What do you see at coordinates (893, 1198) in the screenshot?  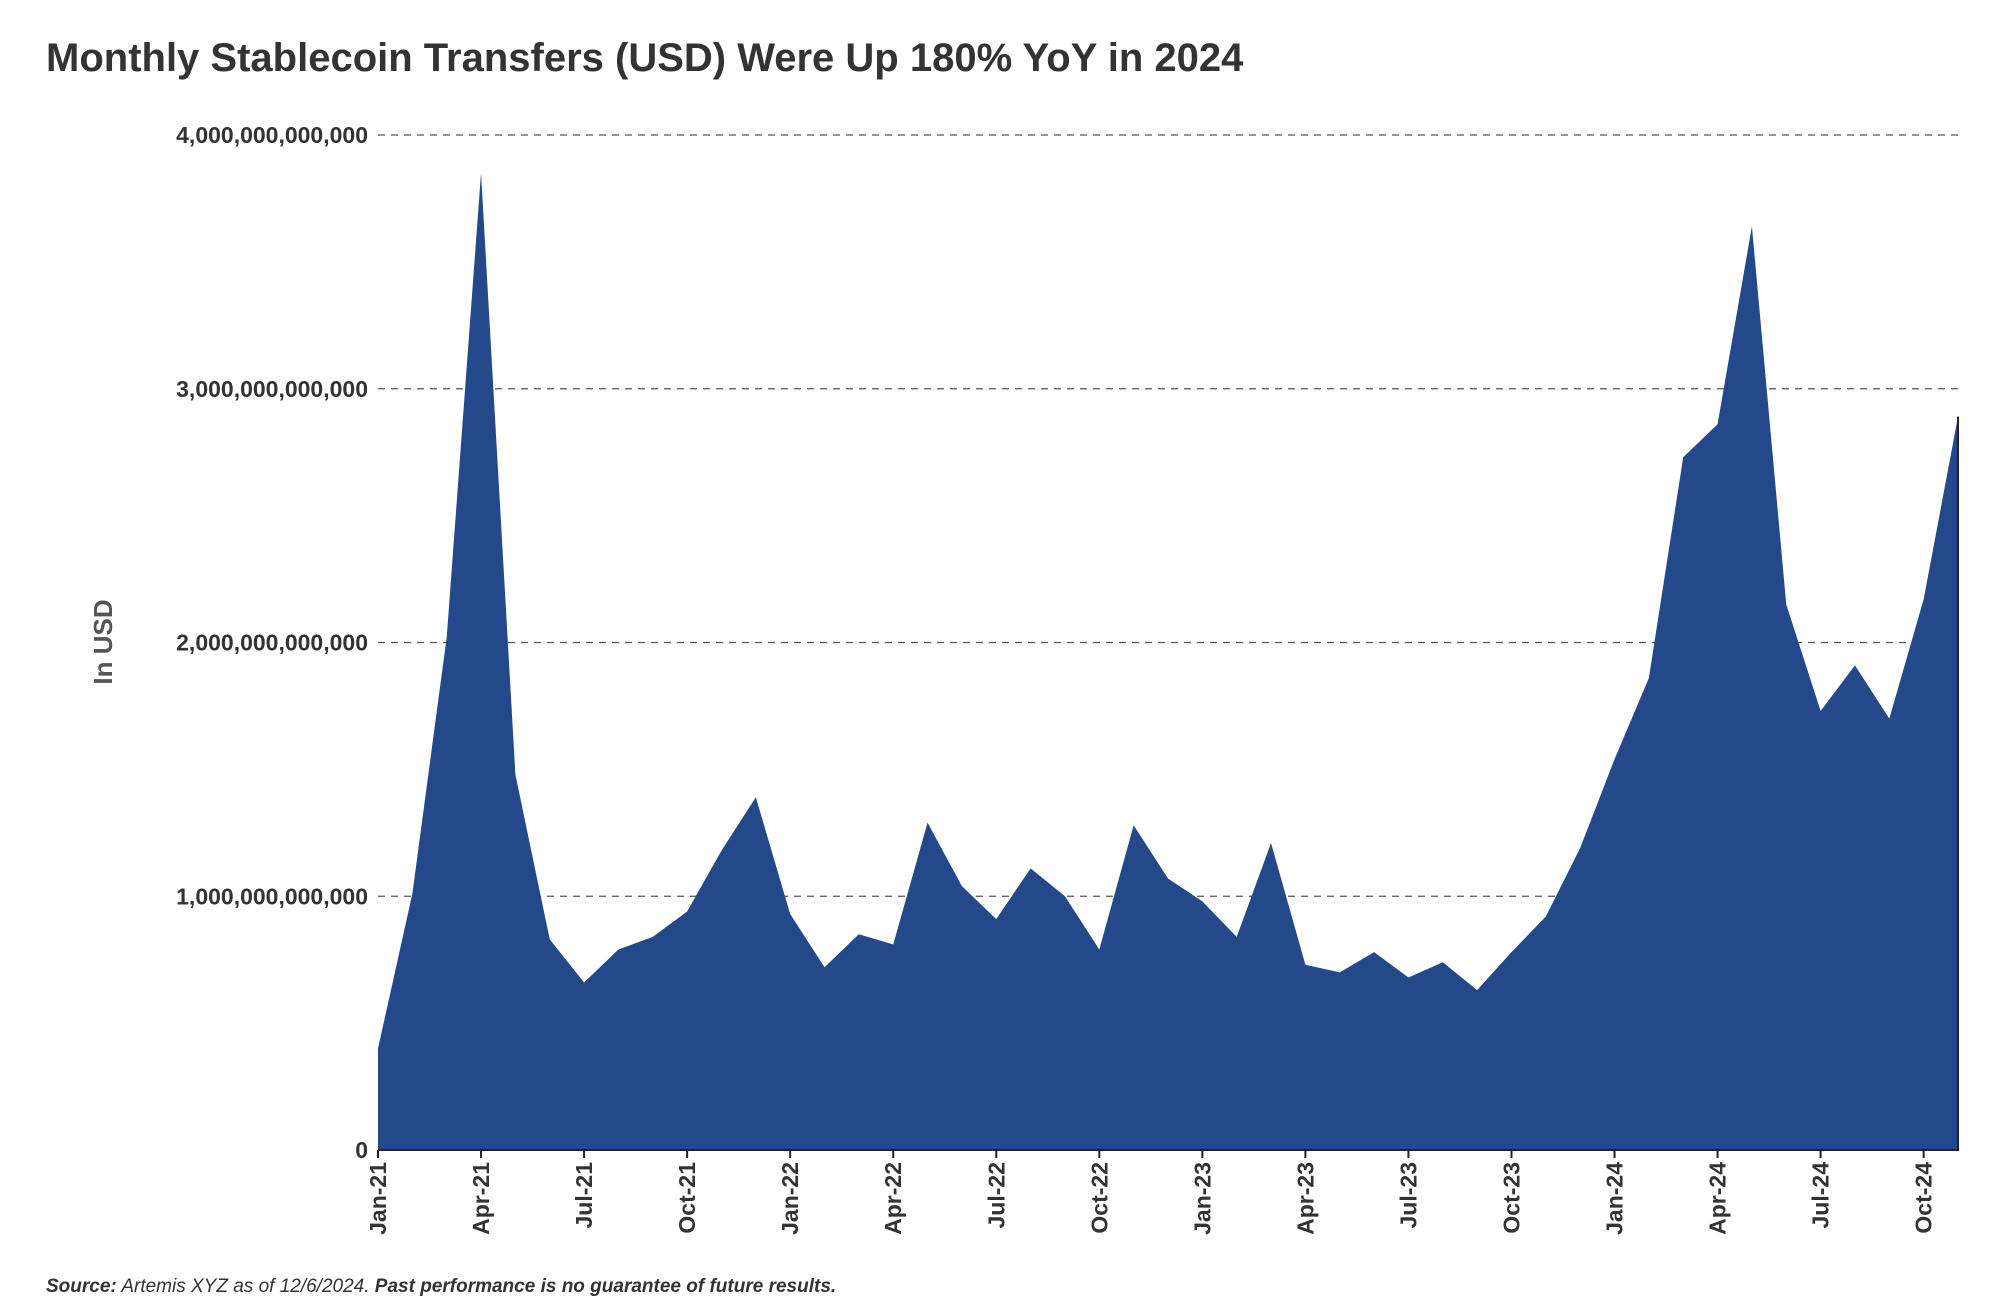 I see `x-tick-label: Apr-22` at bounding box center [893, 1198].